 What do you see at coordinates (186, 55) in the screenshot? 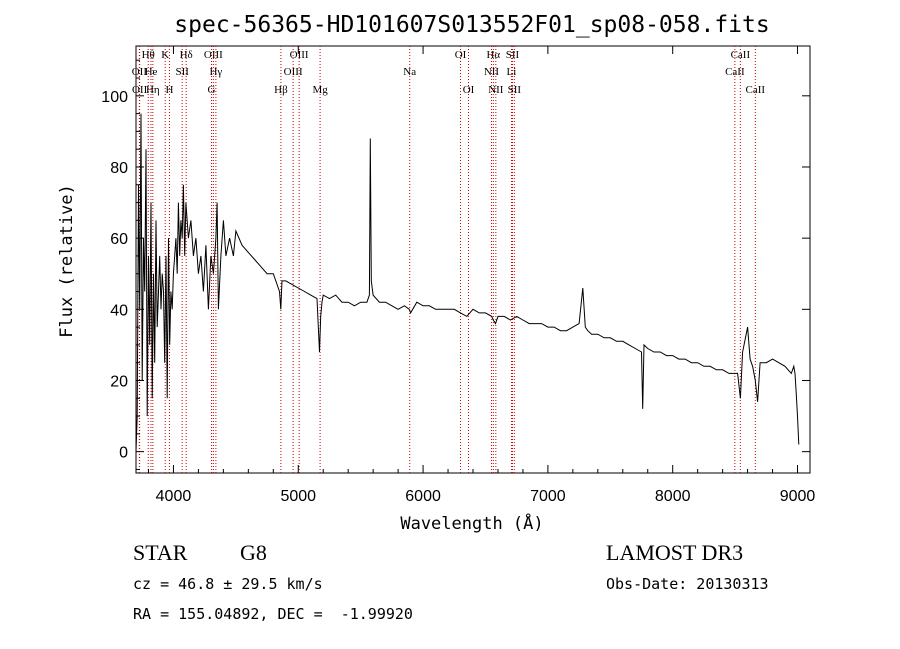
I see `line-label-8: Hδ` at bounding box center [186, 55].